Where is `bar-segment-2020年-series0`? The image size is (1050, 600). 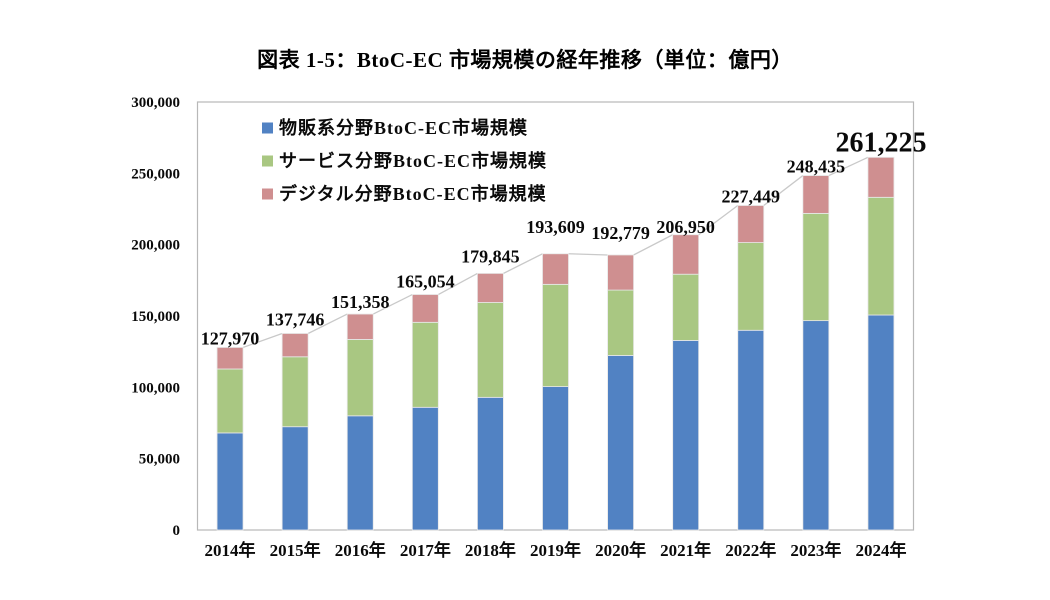
bar-segment-2020年-series0 is located at coordinates (620, 443).